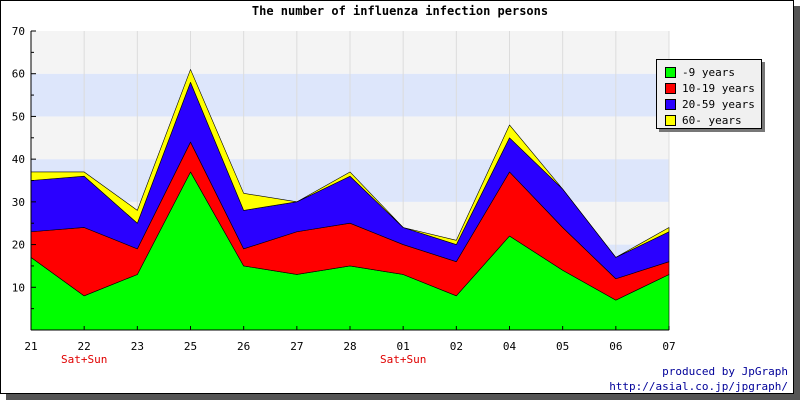 The height and width of the screenshot is (400, 800). What do you see at coordinates (137, 346) in the screenshot?
I see `x-tick-label: 23` at bounding box center [137, 346].